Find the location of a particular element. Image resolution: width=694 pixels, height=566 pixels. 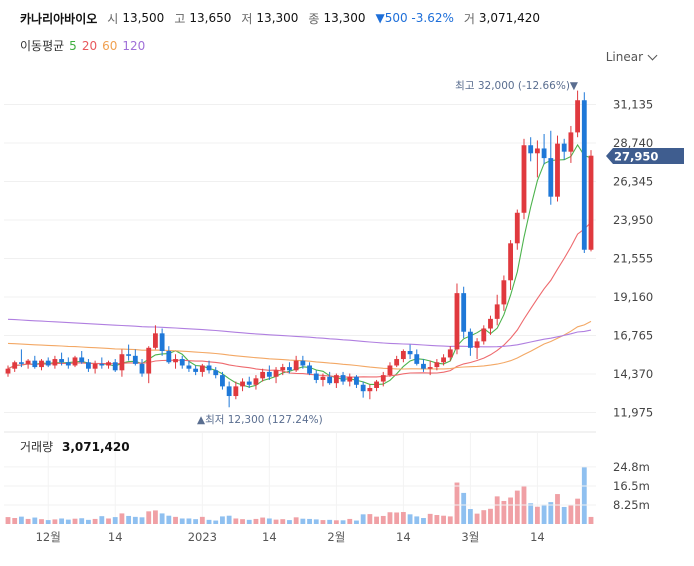

scale-toggle: Linear is located at coordinates (631, 57).